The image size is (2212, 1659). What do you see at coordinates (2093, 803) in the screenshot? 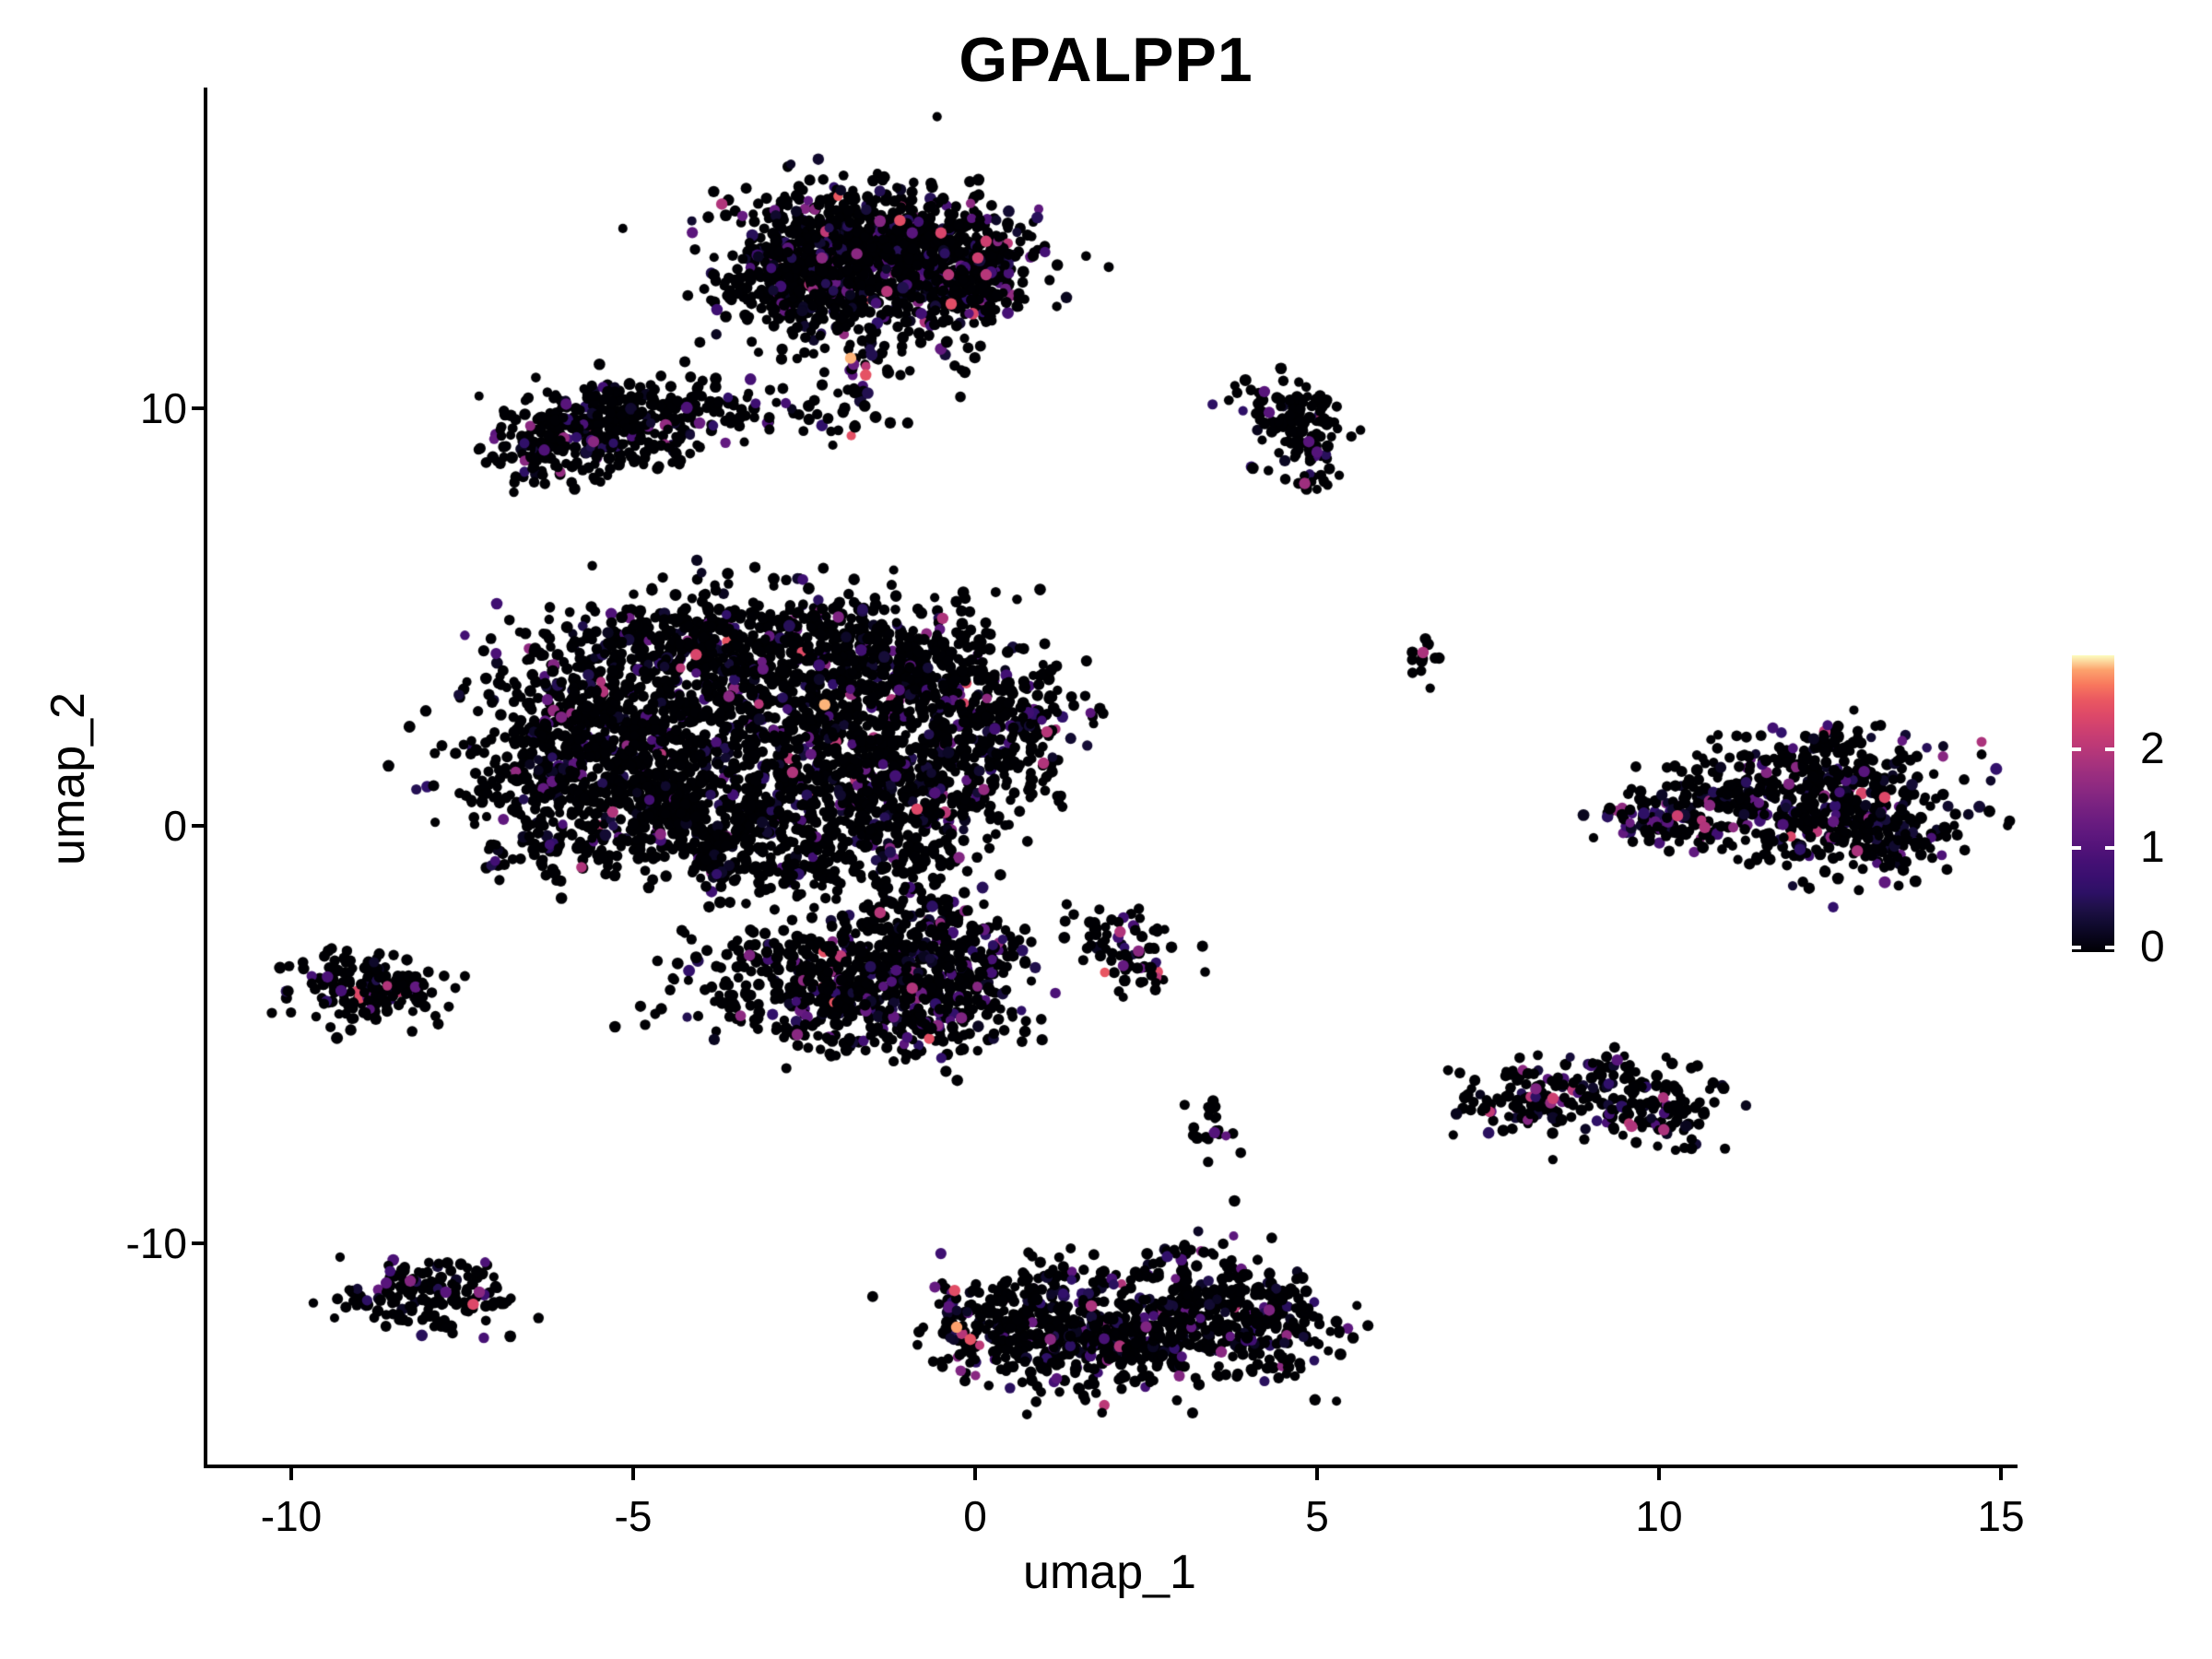
I see `expression-colorbar` at bounding box center [2093, 803].